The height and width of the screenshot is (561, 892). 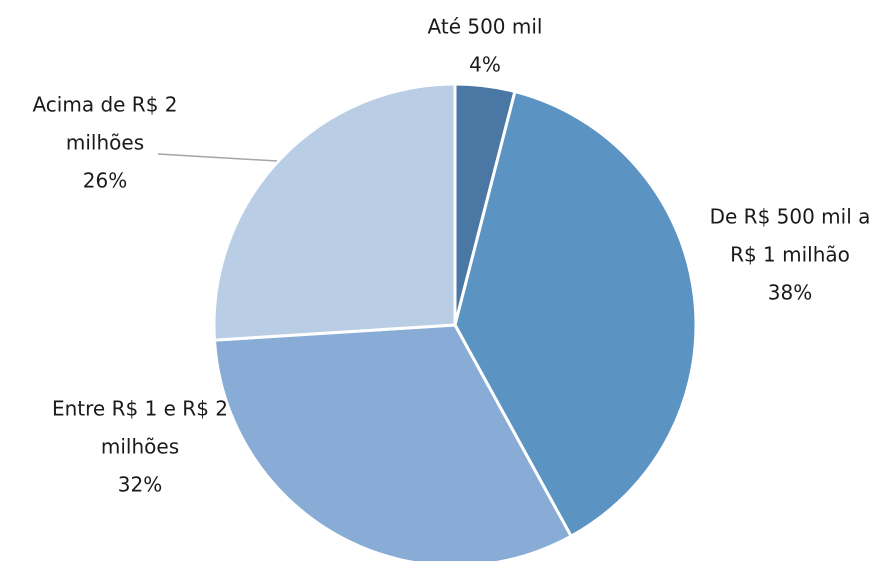 I want to click on slice-3-label-line-1: Entre R$ 1 e R$ 2, so click(x=140, y=409).